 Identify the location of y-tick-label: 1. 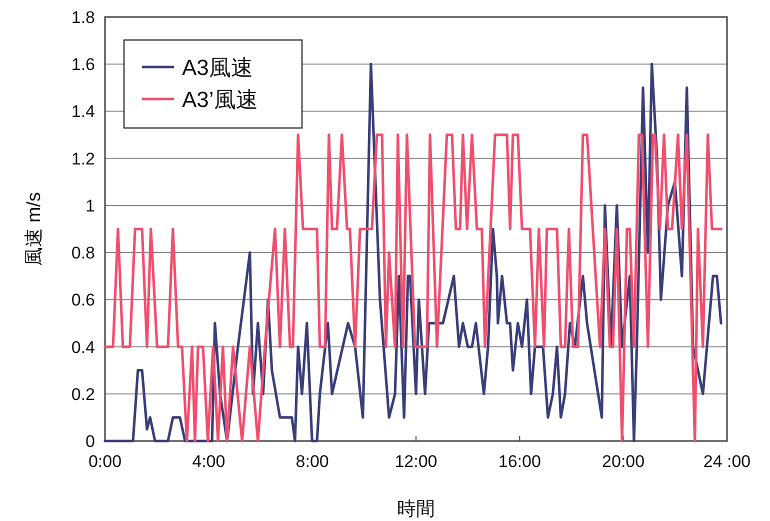
(90, 206).